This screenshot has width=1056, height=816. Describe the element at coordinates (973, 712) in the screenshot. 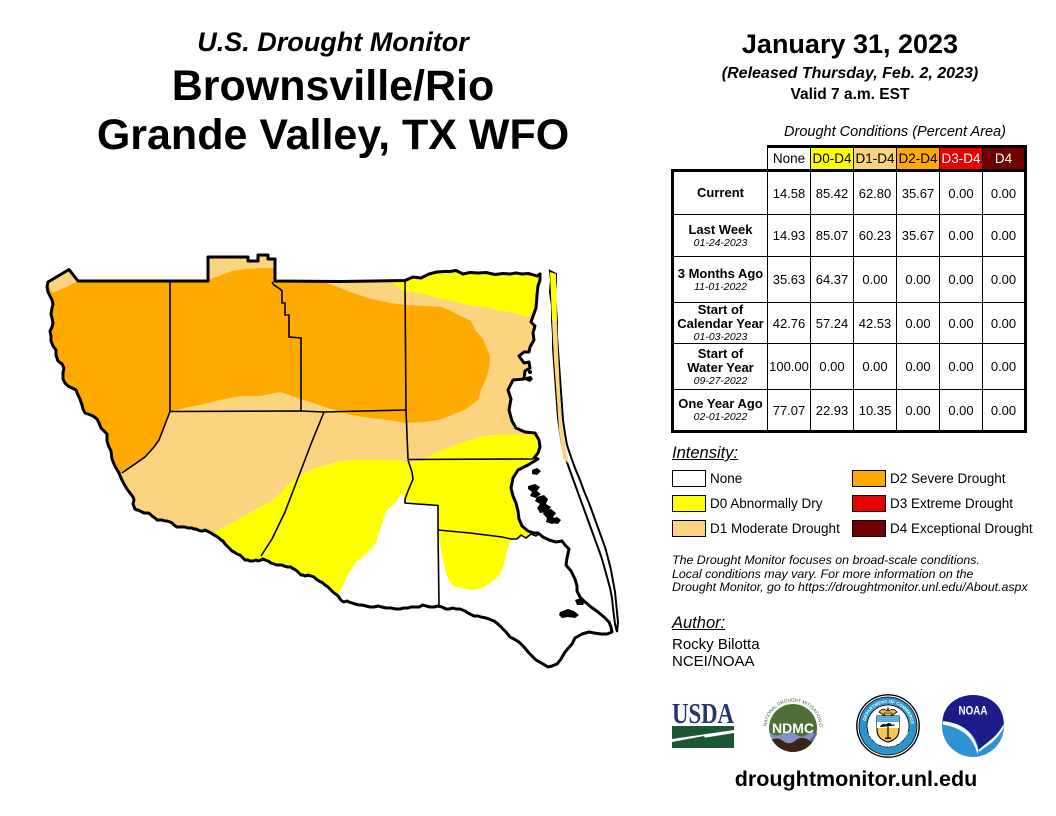

I see `svg-text: NOAA` at that location.